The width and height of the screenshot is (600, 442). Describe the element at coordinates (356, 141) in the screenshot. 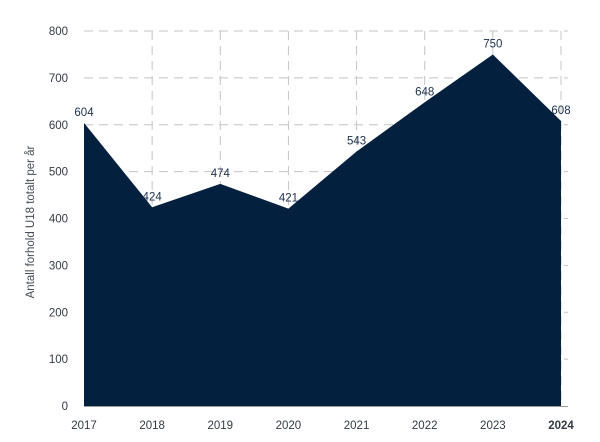

I see `data-label: 543` at that location.